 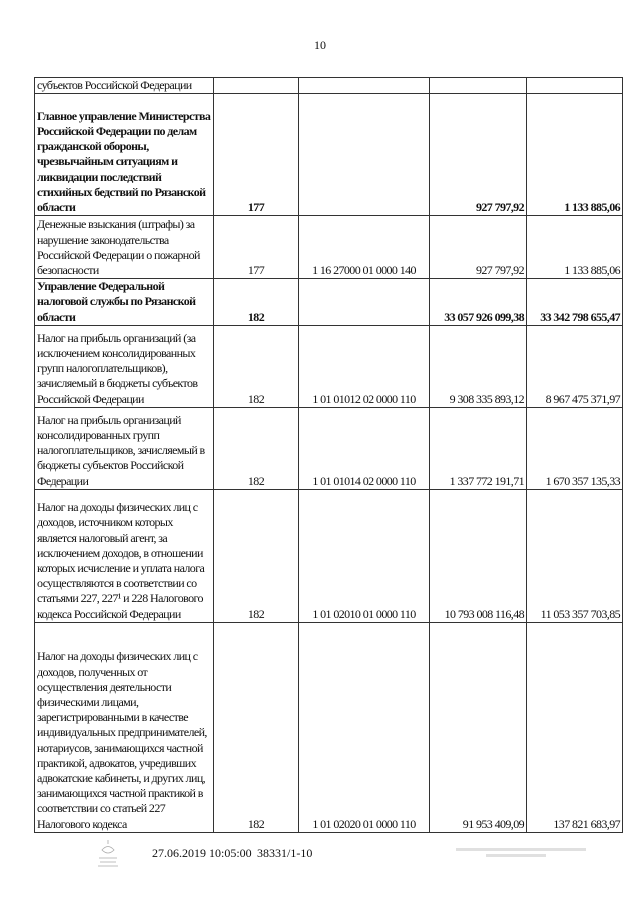 I want to click on row-value-2: 33 342 798 655,47, so click(x=574, y=302).